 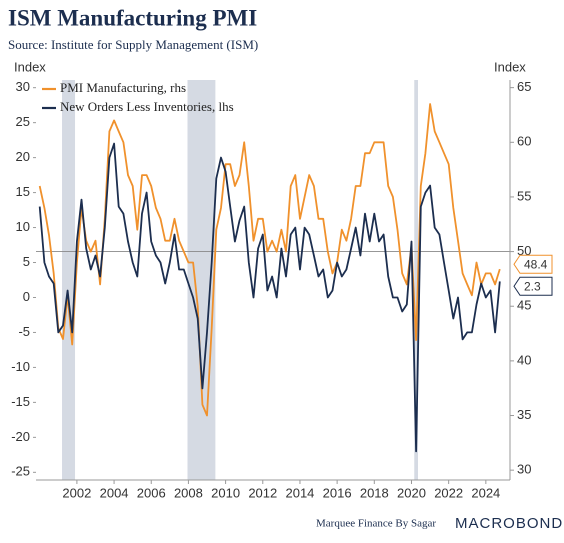 What do you see at coordinates (23, 226) in the screenshot?
I see `y-tick-label: 10` at bounding box center [23, 226].